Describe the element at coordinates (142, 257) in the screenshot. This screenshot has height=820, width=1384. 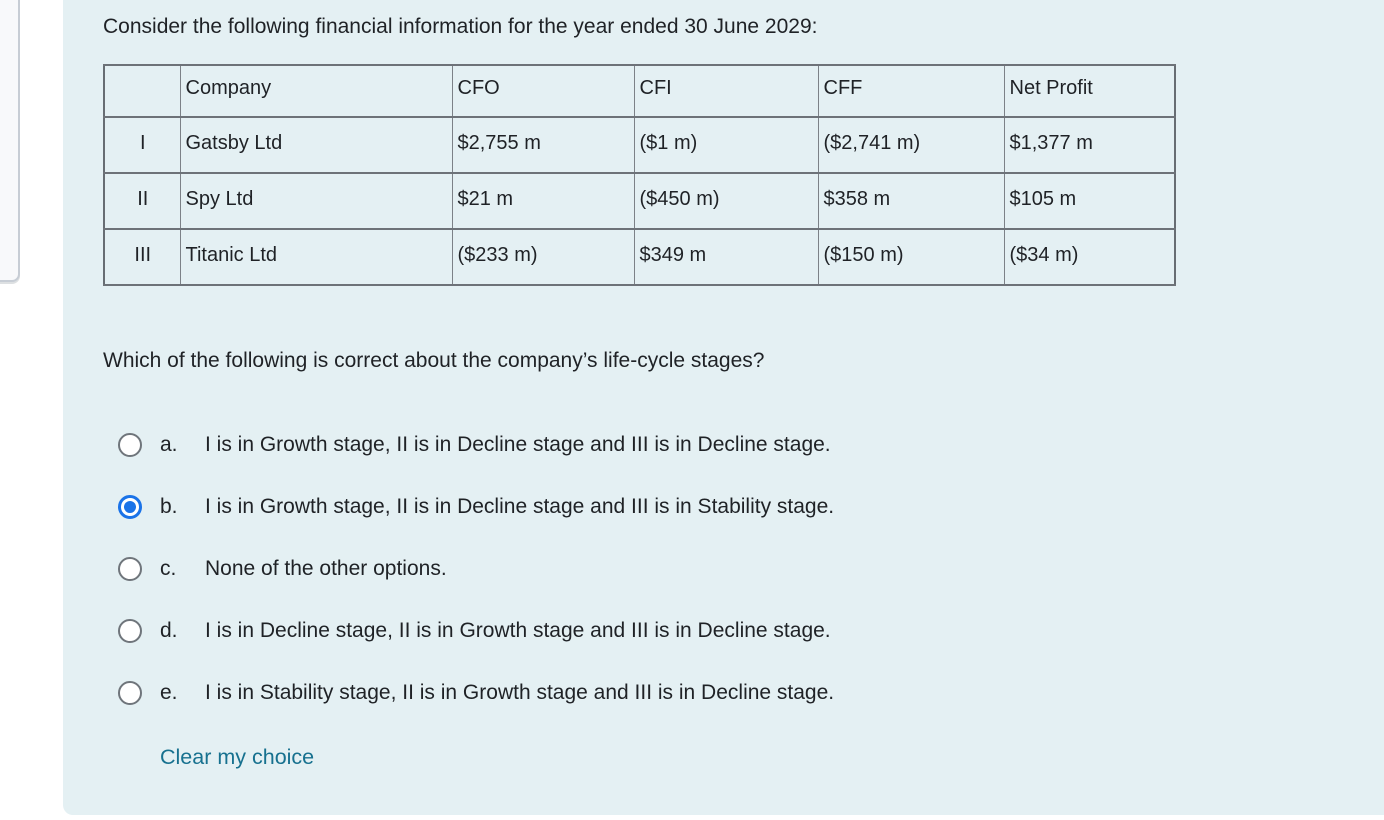
I see `row-number: III` at that location.